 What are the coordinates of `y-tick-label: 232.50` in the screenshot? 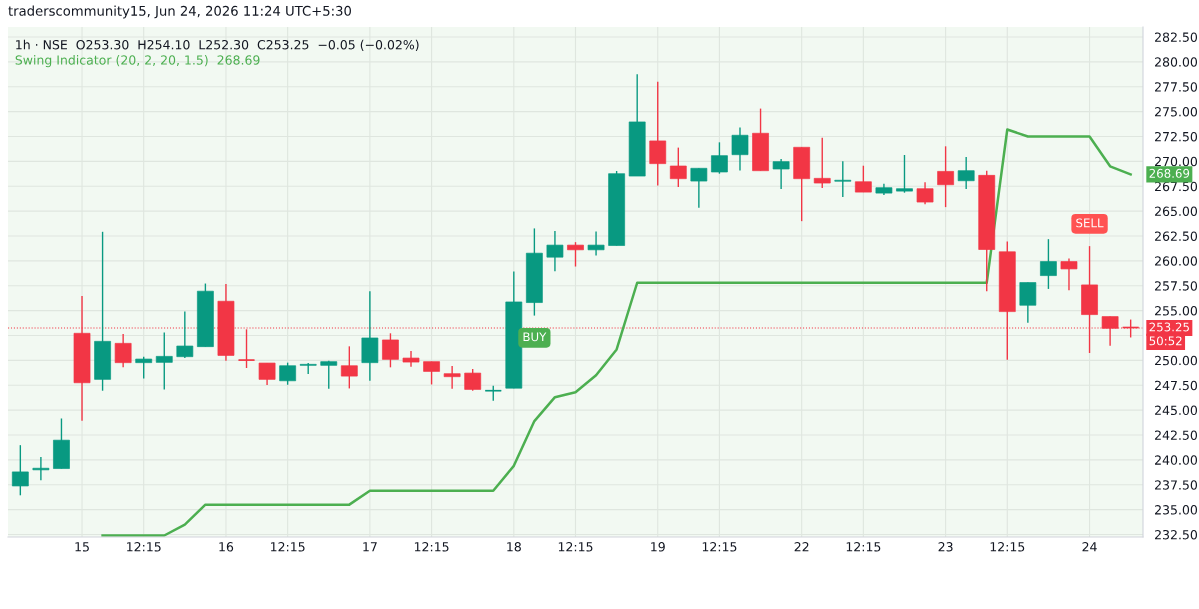 It's located at (1176, 534).